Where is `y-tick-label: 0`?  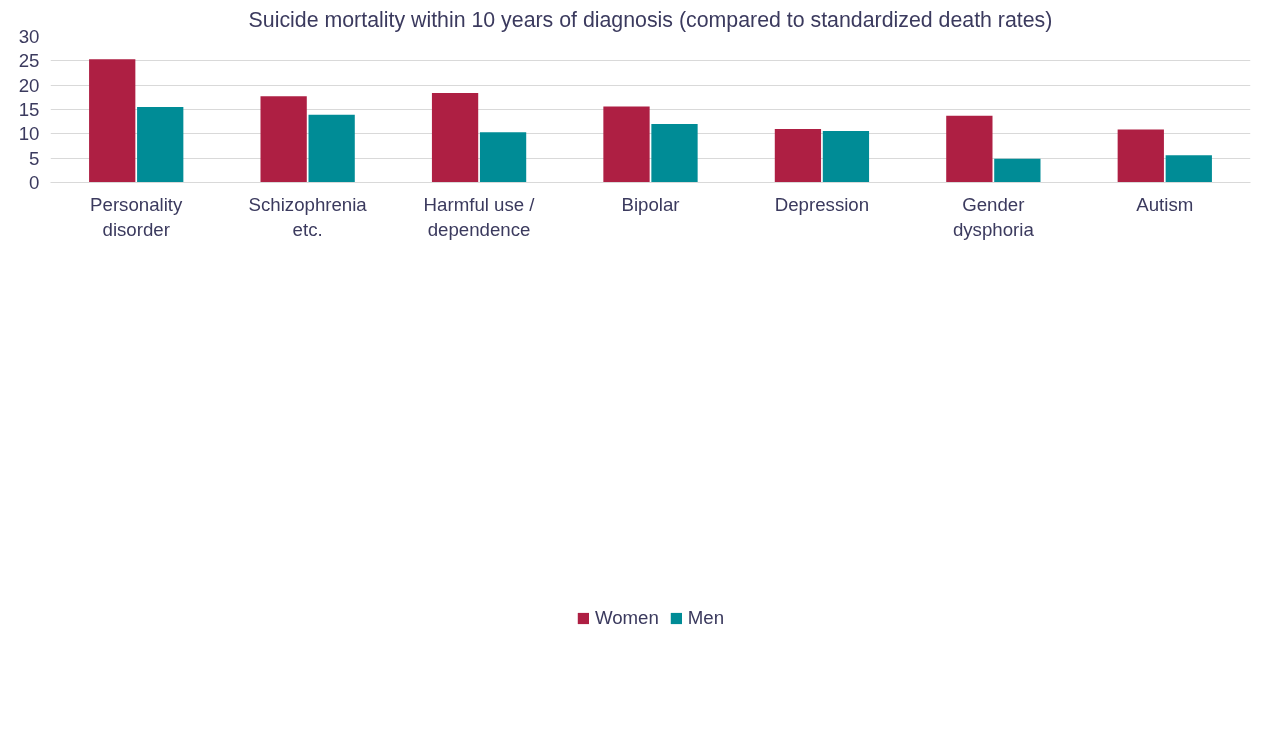 y-tick-label: 0 is located at coordinates (34, 182).